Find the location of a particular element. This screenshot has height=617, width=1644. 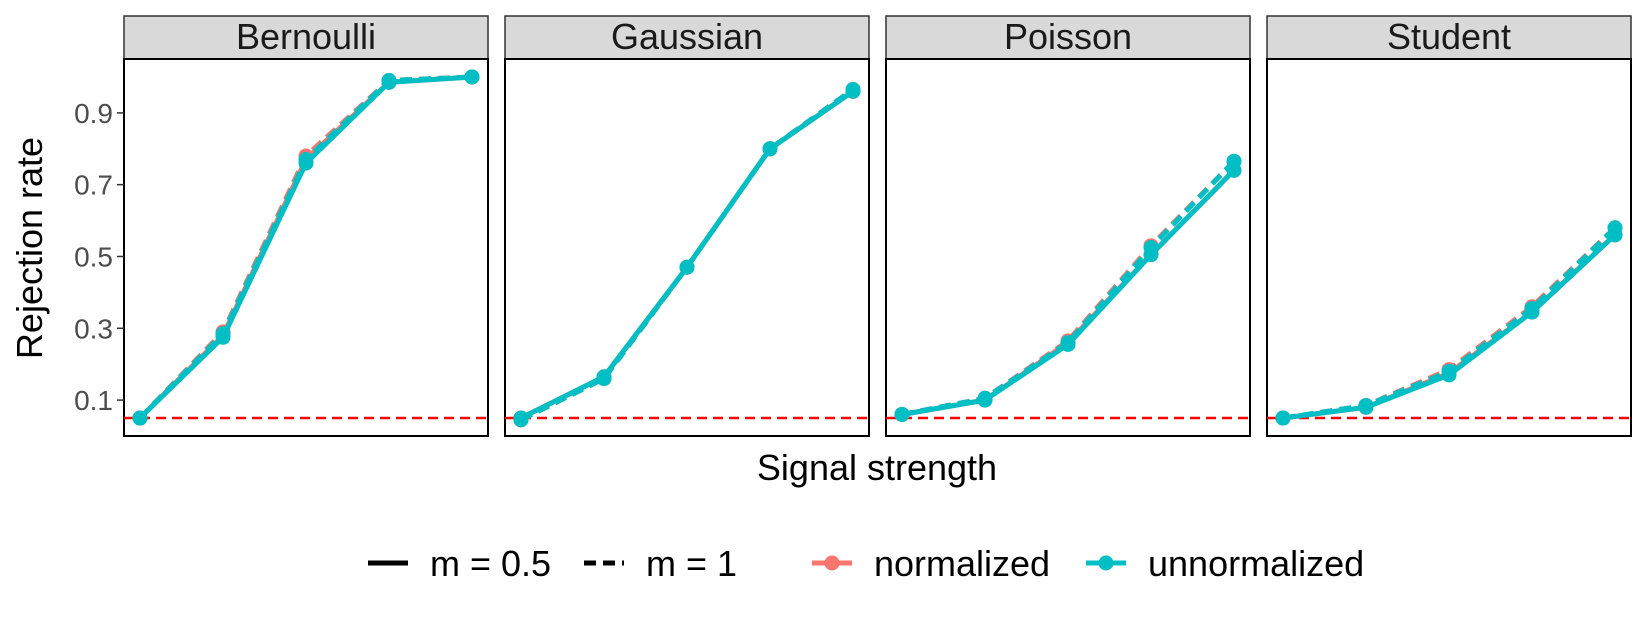

legend-label: normalized is located at coordinates (962, 563).